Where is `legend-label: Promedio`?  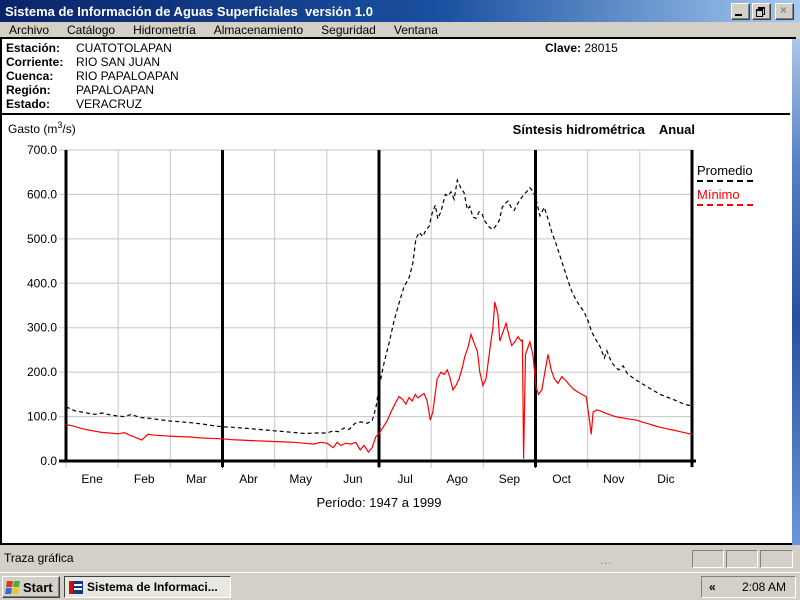 legend-label: Promedio is located at coordinates (725, 170).